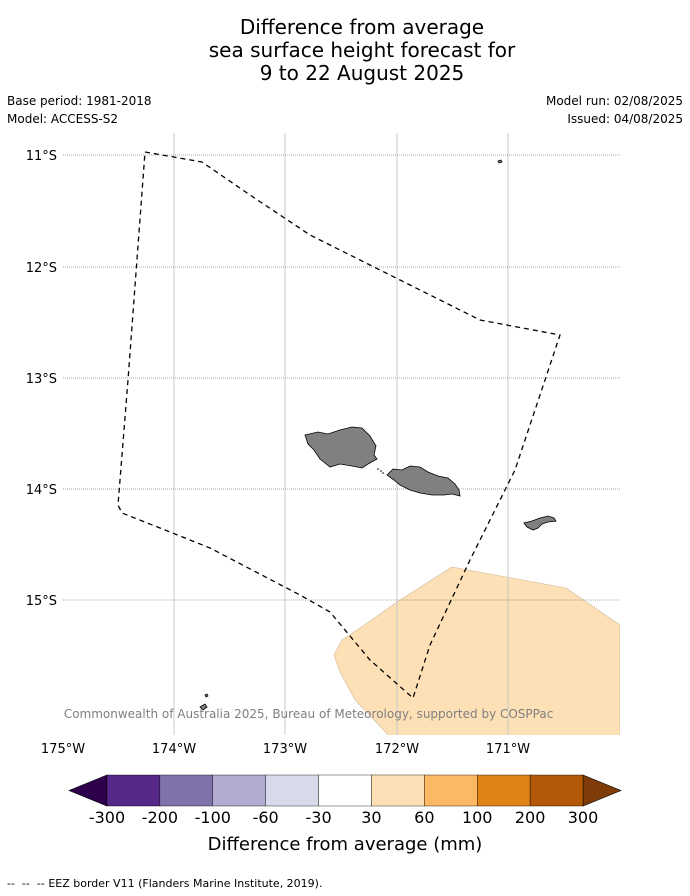  Describe the element at coordinates (371, 817) in the screenshot. I see `colorbar-tick-label: 30` at that location.